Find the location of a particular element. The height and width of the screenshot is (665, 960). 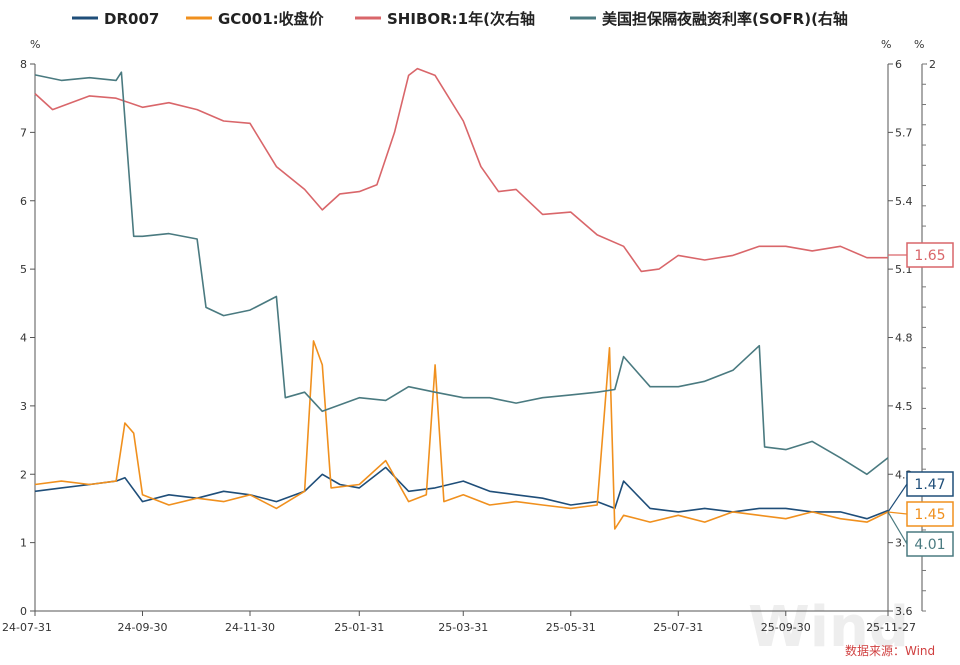

end-tag-label: 4.01 is located at coordinates (929, 545).